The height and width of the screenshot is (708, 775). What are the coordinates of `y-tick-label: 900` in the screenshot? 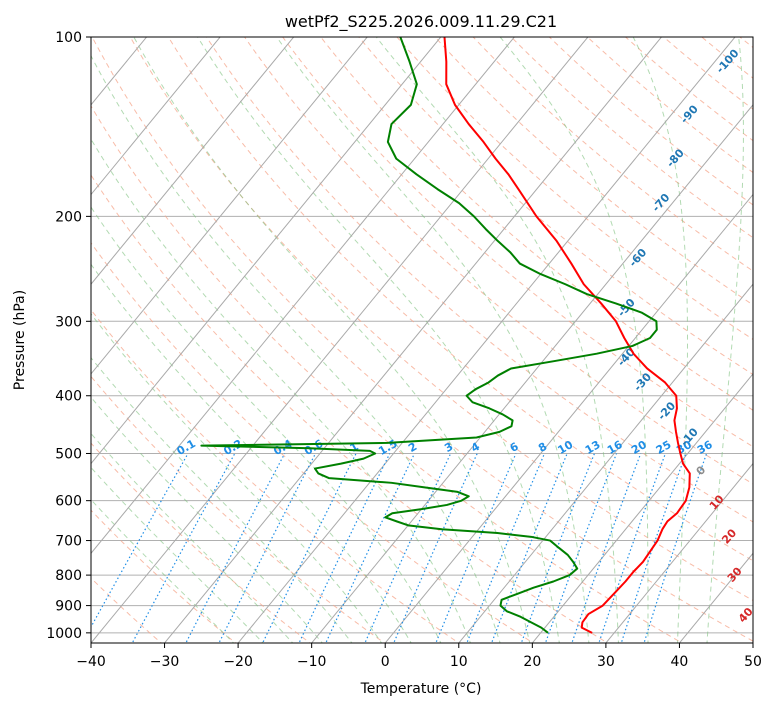 It's located at (68, 607).